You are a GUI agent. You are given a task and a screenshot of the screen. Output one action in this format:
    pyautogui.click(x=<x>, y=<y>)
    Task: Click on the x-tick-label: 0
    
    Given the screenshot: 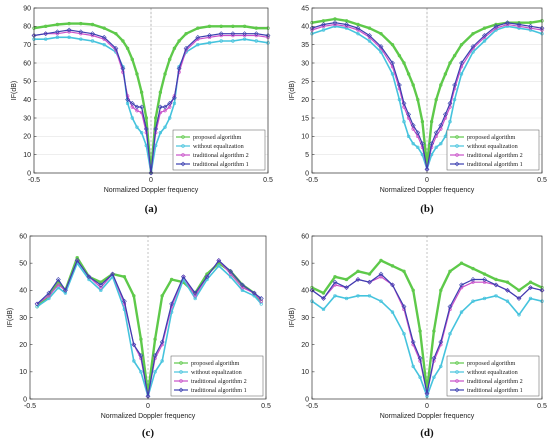 What is the action you would take?
    pyautogui.click(x=427, y=180)
    